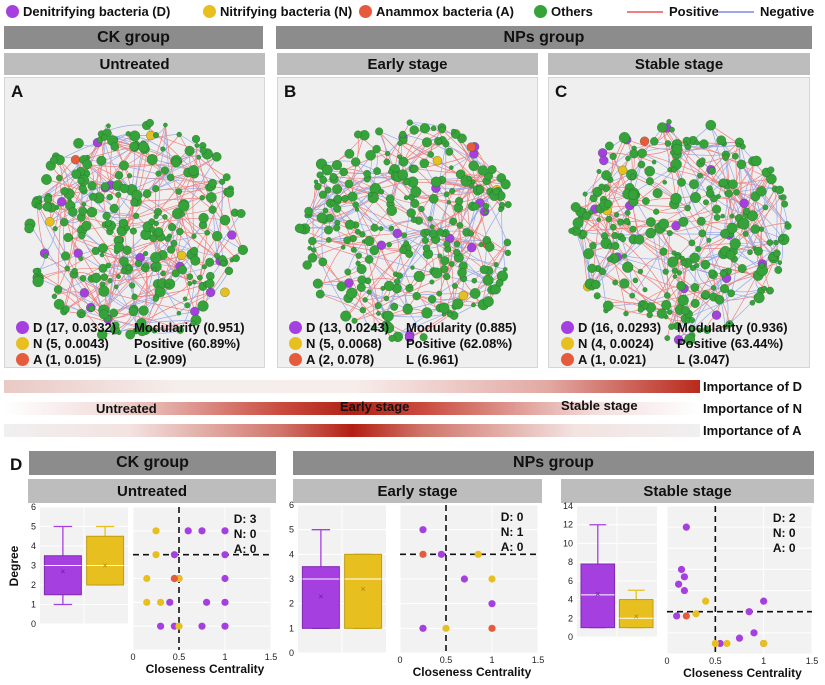 This screenshot has width=825, height=685. I want to click on scatter-plot-stable-stage: 0 0.5 1 1.5 D: 2N: 0A: 0 Closeness Centrality, so click(741, 592).